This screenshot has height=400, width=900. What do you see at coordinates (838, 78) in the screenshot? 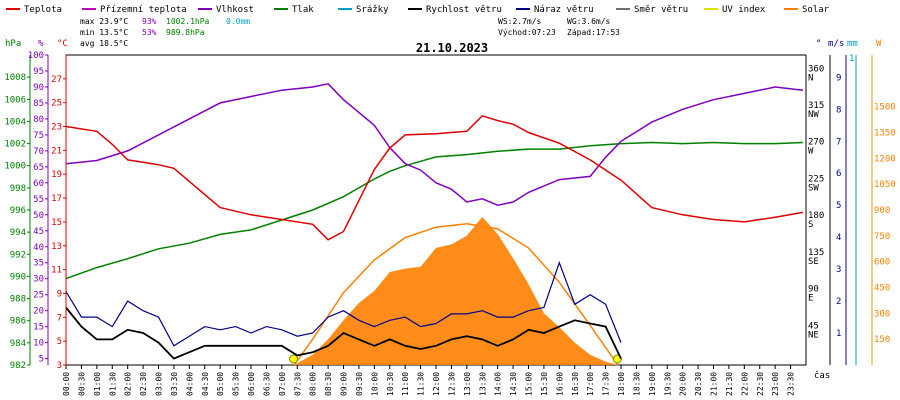
I see `wind-tick-label: 9` at bounding box center [838, 78].